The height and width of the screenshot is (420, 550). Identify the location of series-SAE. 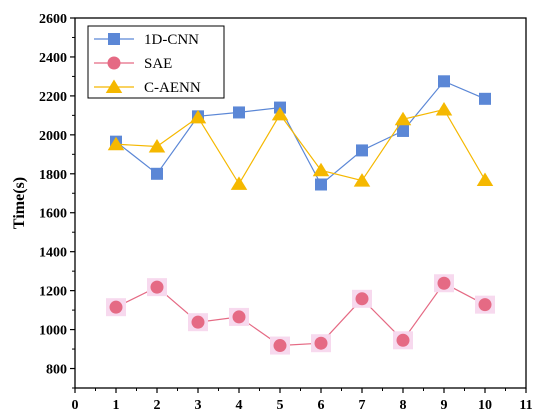
(300, 314).